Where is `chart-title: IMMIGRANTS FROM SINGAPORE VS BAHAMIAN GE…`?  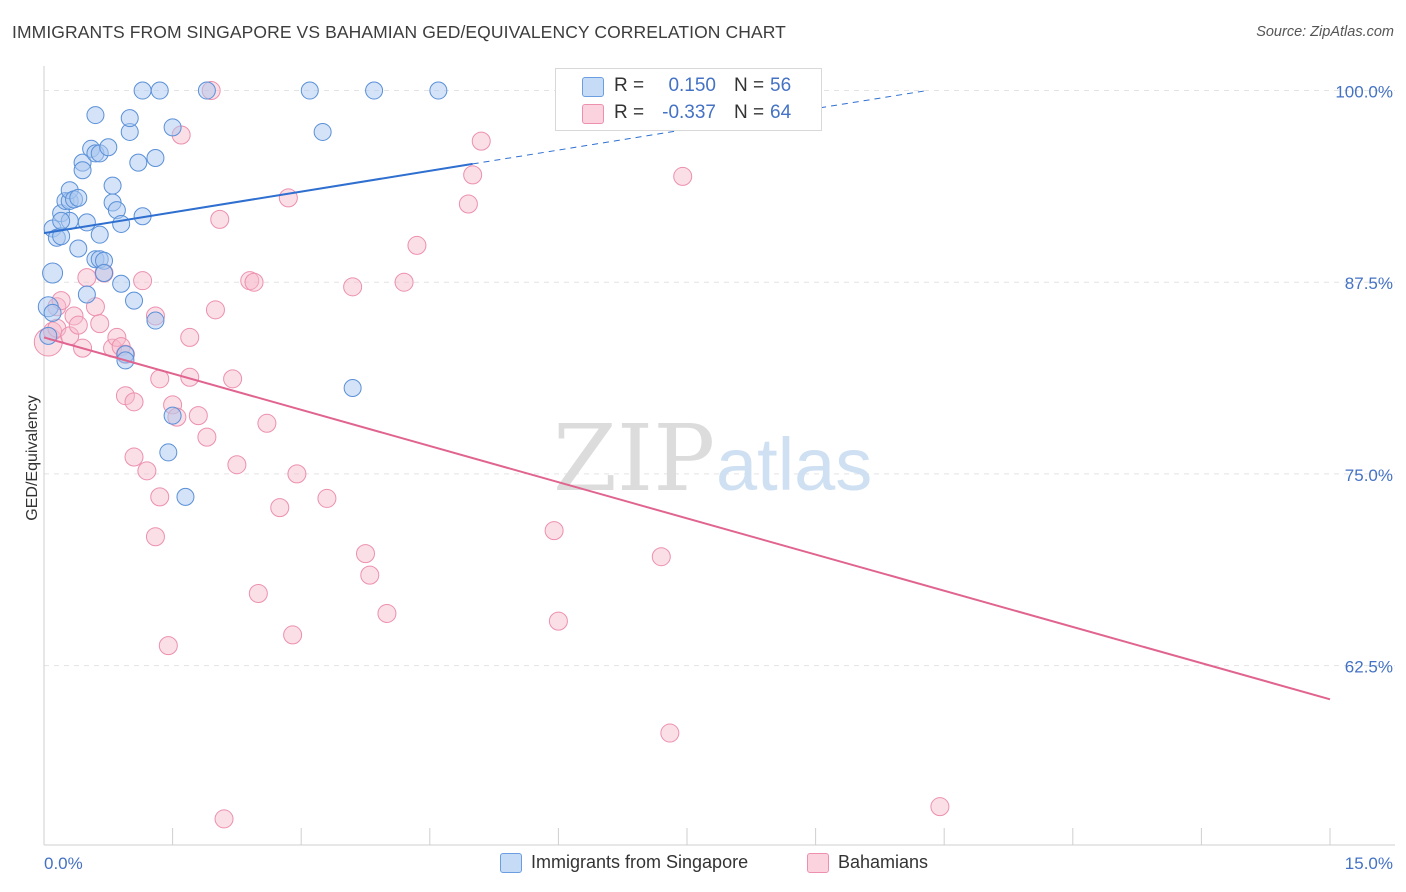
chart-title: IMMIGRANTS FROM SINGAPORE VS BAHAMIAN GE… is located at coordinates (399, 32).